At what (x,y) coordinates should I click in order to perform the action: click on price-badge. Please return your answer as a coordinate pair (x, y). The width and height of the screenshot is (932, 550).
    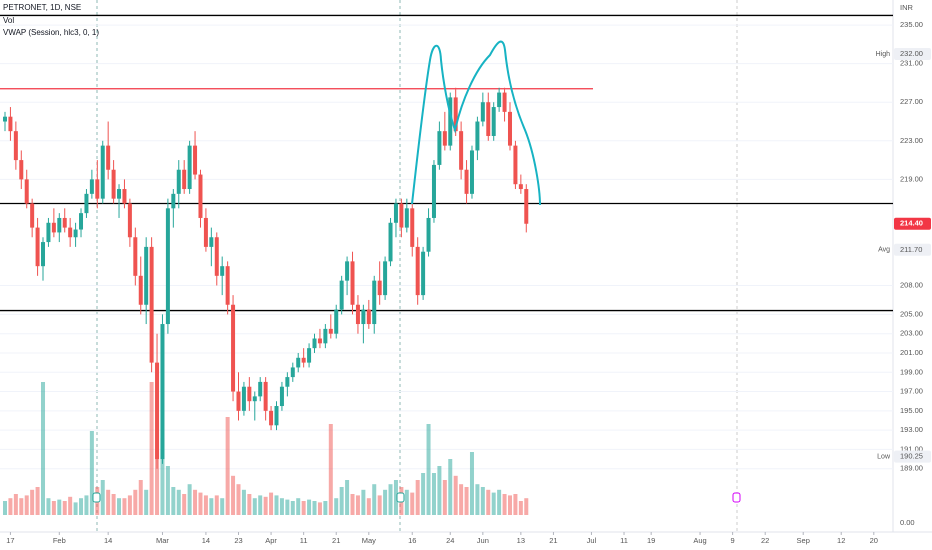
    Looking at the image, I should click on (912, 223).